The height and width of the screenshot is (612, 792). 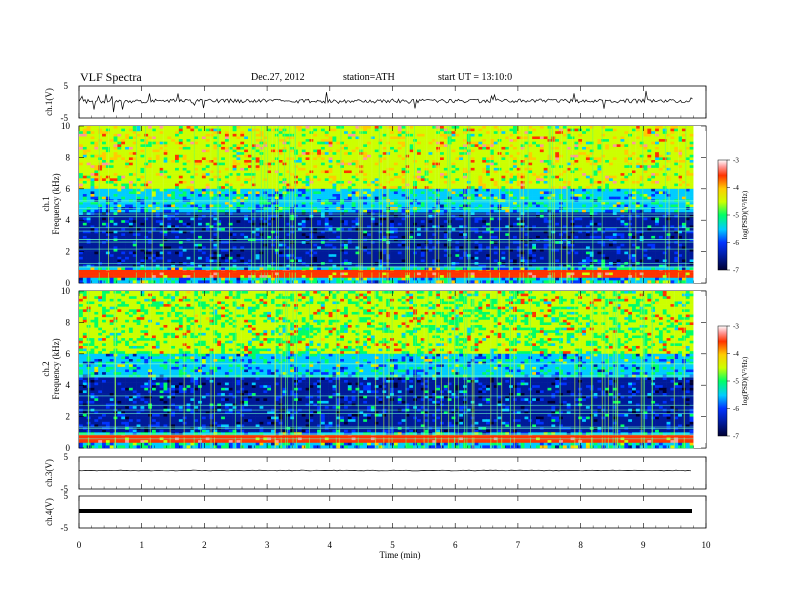 What do you see at coordinates (392, 545) in the screenshot?
I see `x-tick-label: 5` at bounding box center [392, 545].